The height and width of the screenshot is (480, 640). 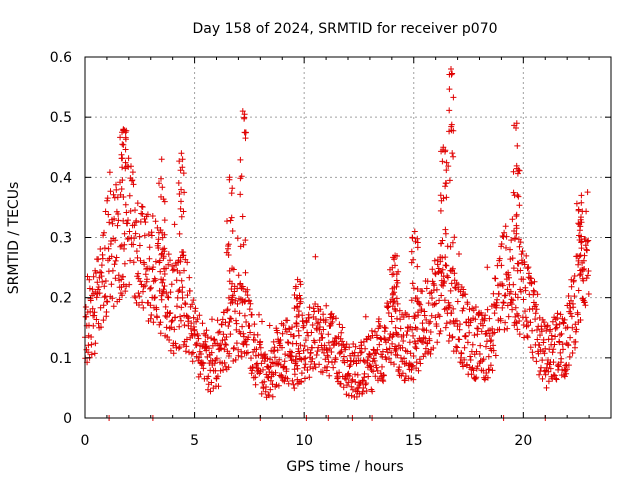 I want to click on y-tick-label: 0.6, so click(x=61, y=58).